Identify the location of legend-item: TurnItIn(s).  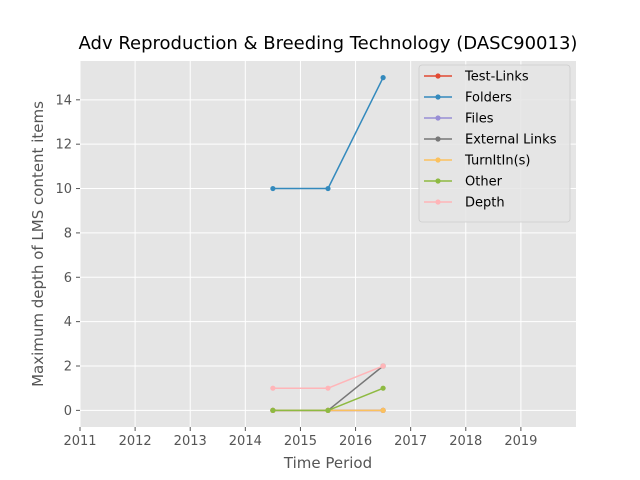
(477, 161).